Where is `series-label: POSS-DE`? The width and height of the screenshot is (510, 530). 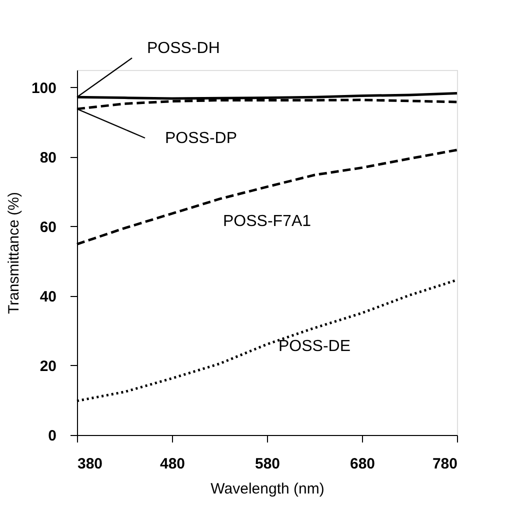 series-label: POSS-DE is located at coordinates (314, 346).